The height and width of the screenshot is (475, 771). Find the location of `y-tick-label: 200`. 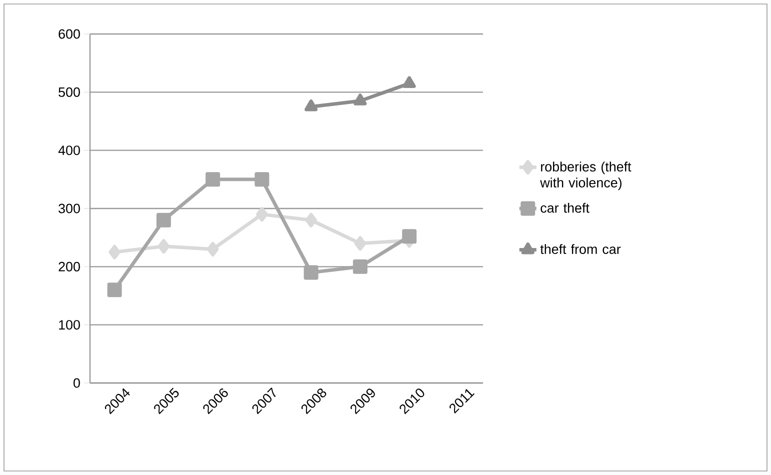

y-tick-label: 200 is located at coordinates (69, 267).